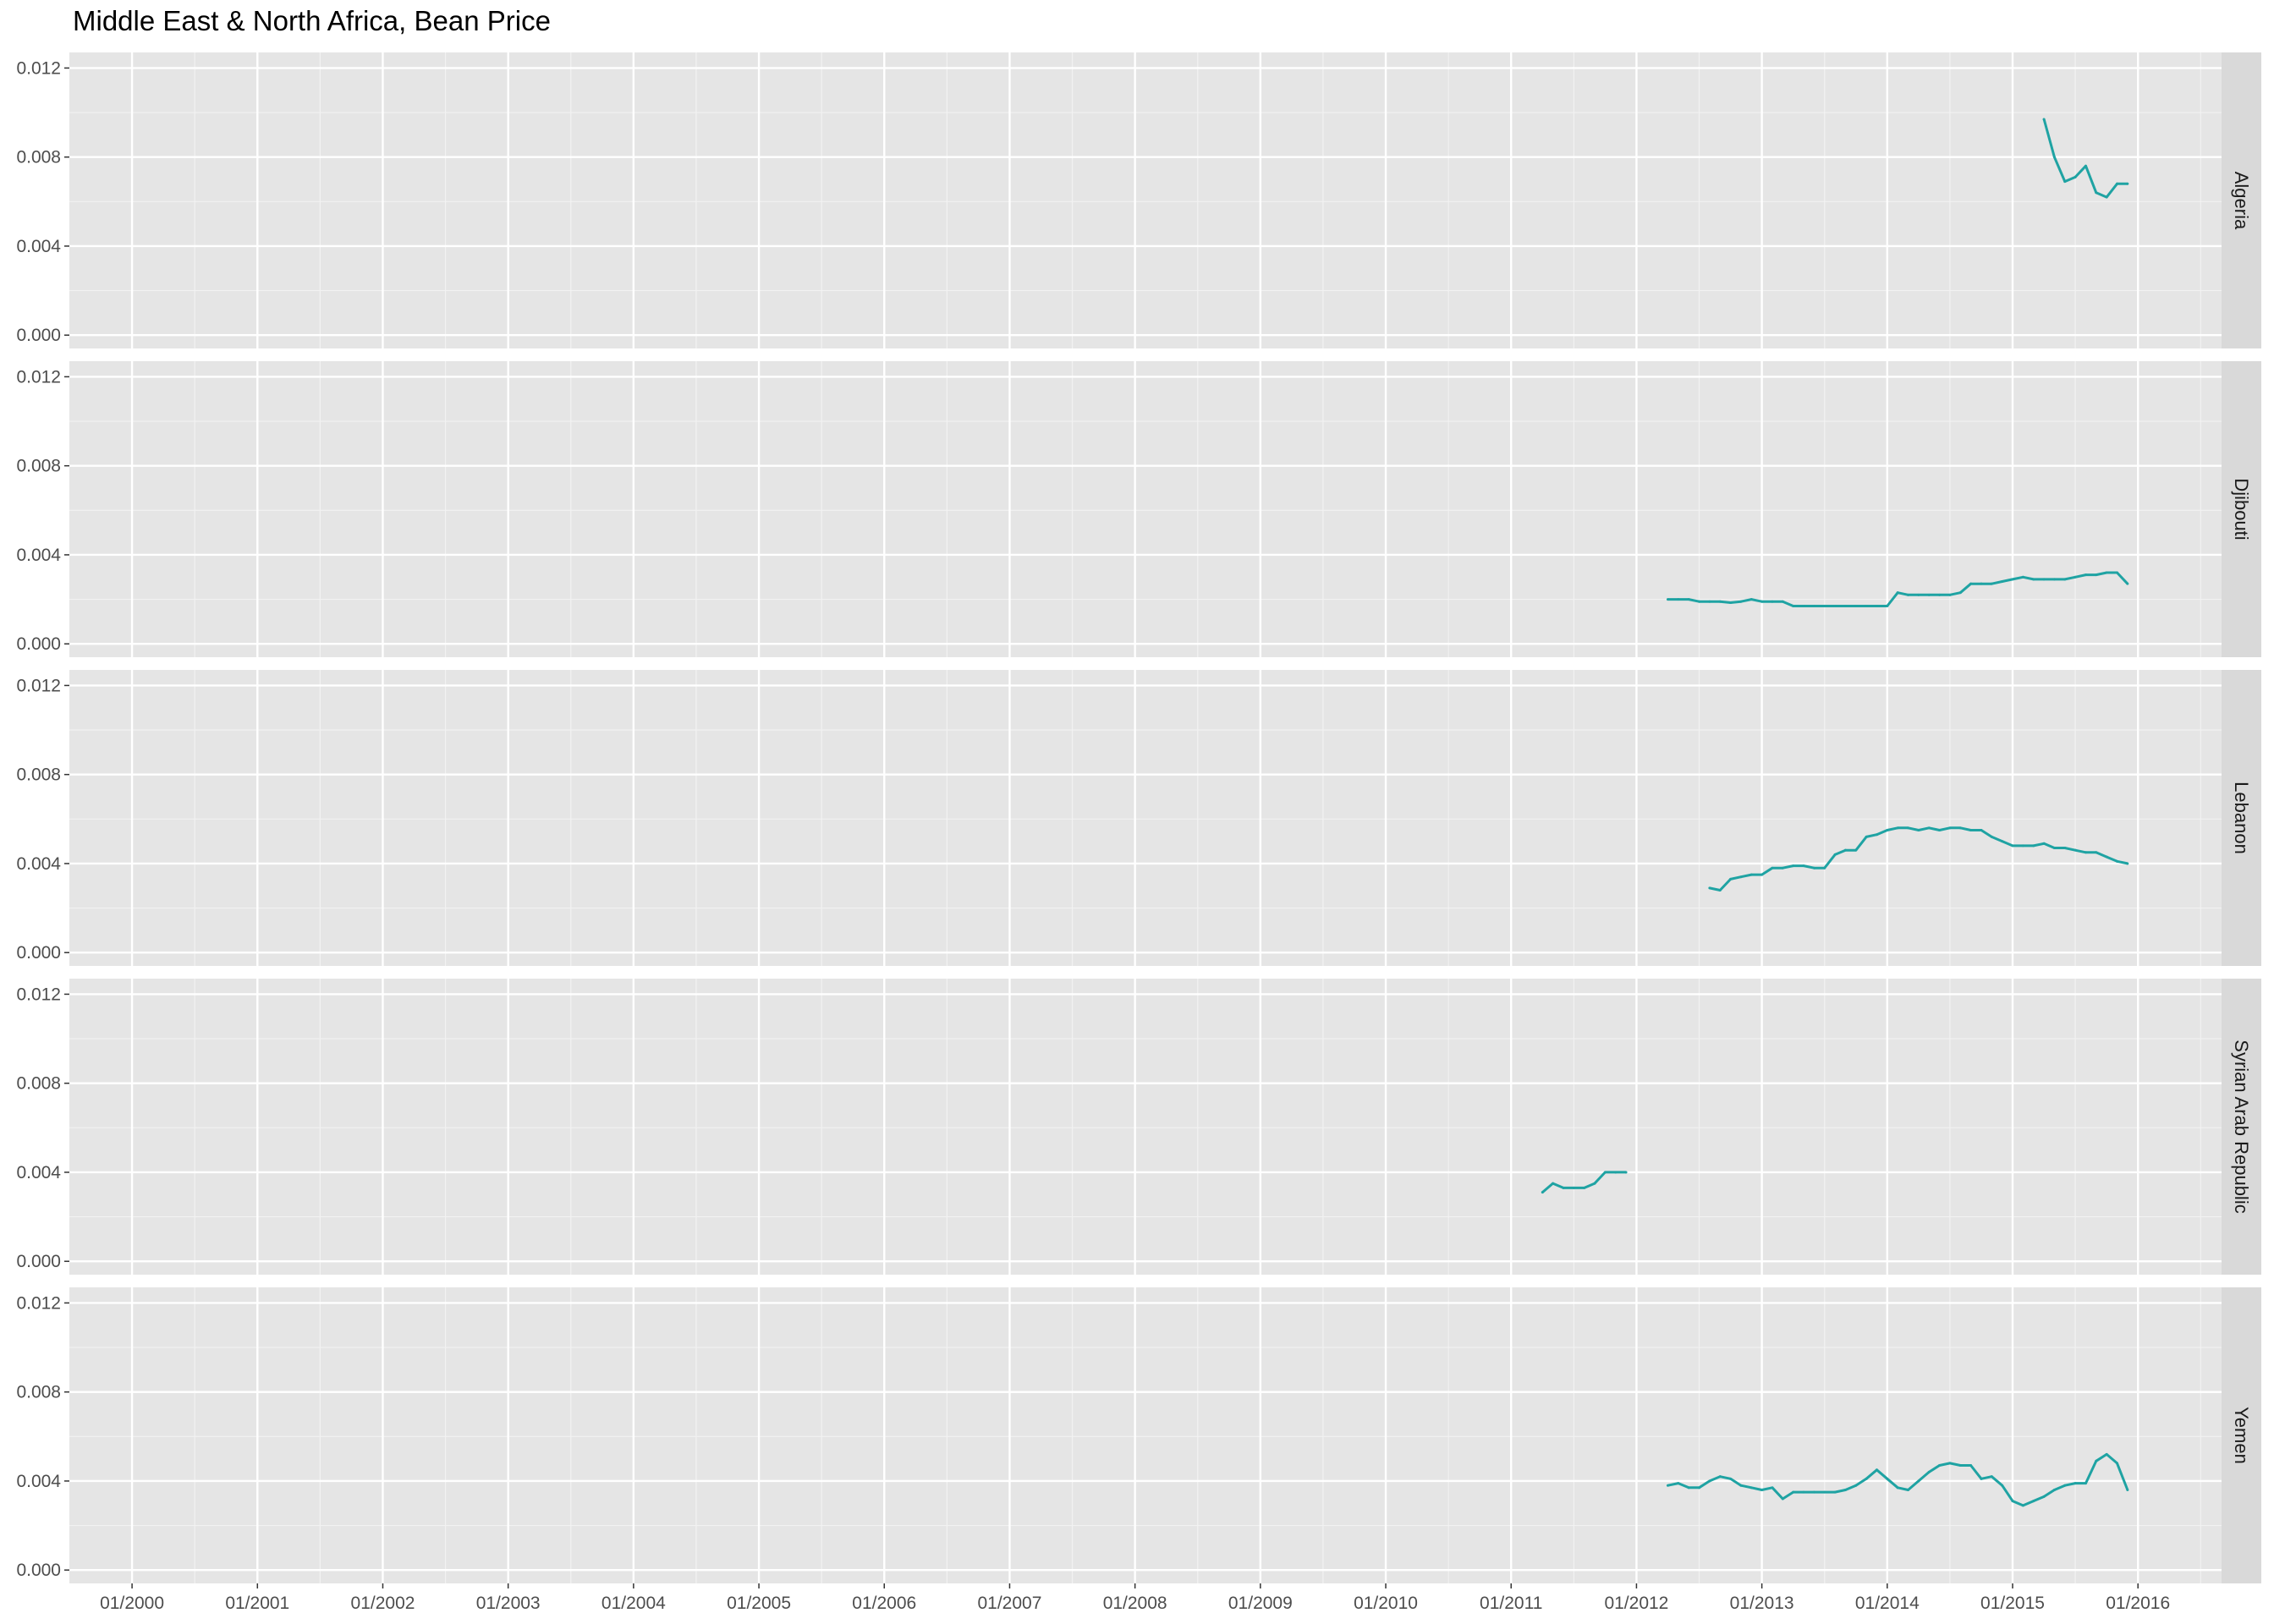 The width and height of the screenshot is (2274, 1624). Describe the element at coordinates (38, 246) in the screenshot. I see `y-tick-label: 0.004` at that location.